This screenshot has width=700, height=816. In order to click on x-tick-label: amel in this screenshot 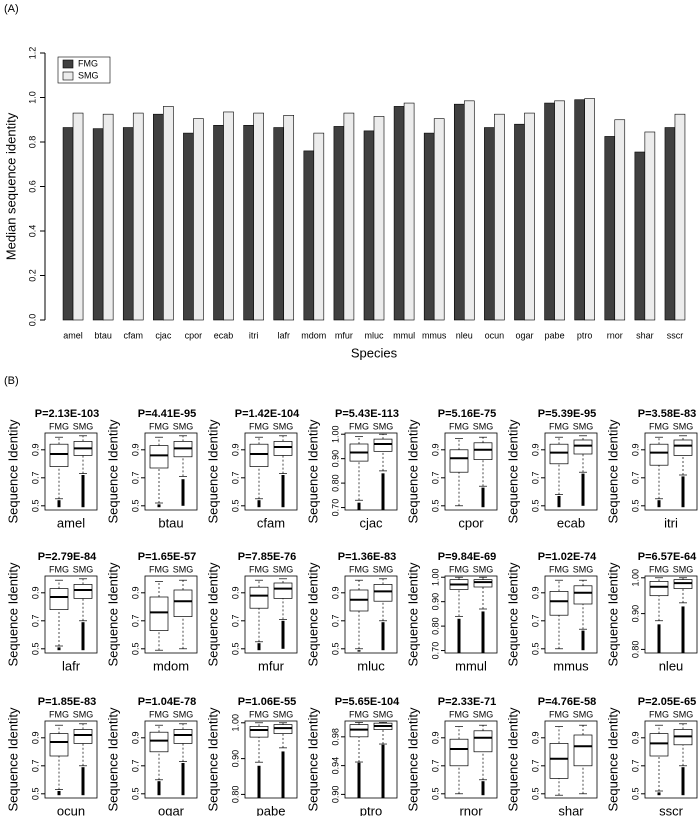, I will do `click(73, 335)`.